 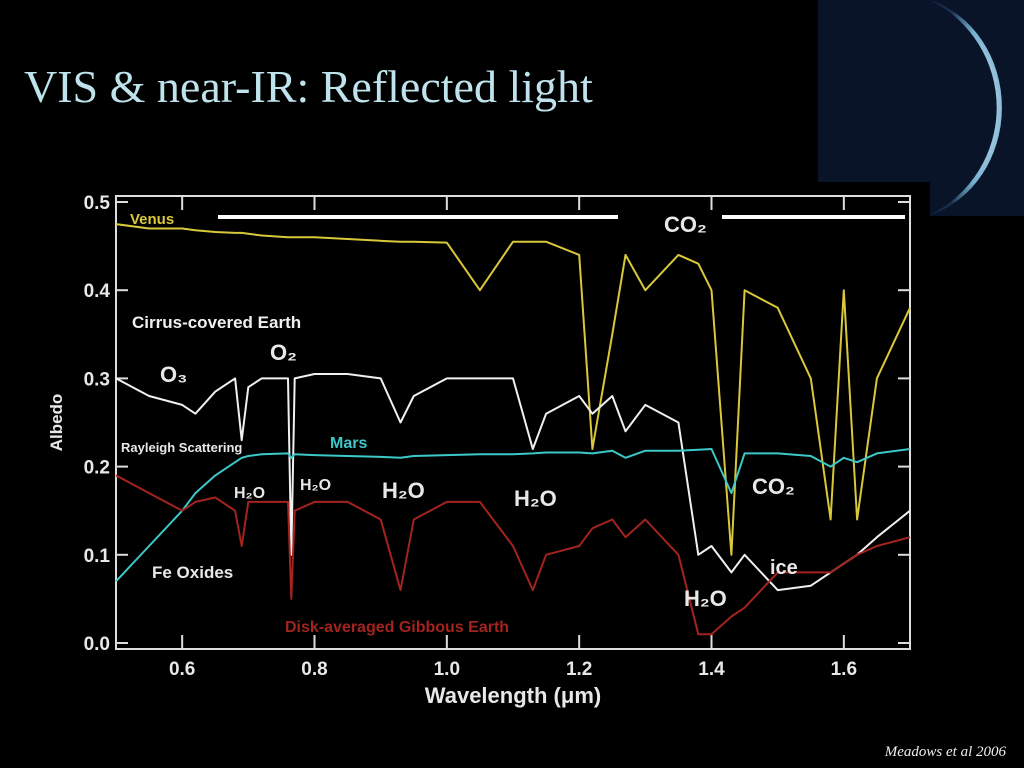 I want to click on annotation: Rayleigh Scattering, so click(x=181, y=447).